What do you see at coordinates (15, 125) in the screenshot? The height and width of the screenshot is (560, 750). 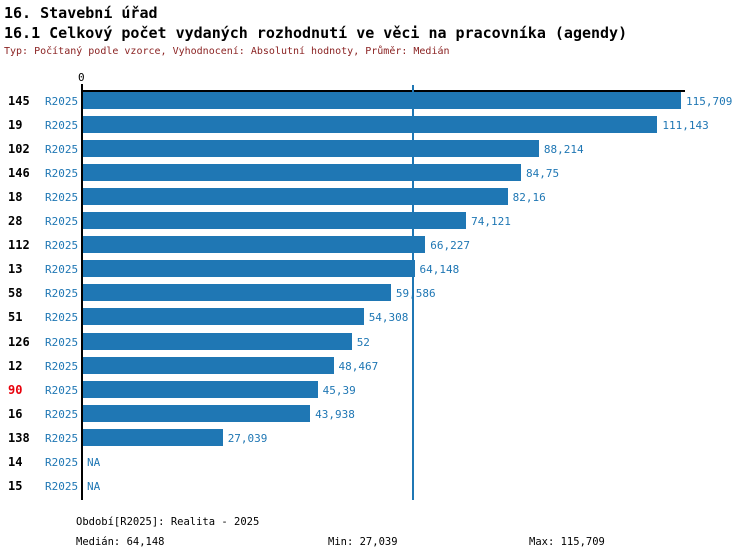 I see `row-id-label: 19` at bounding box center [15, 125].